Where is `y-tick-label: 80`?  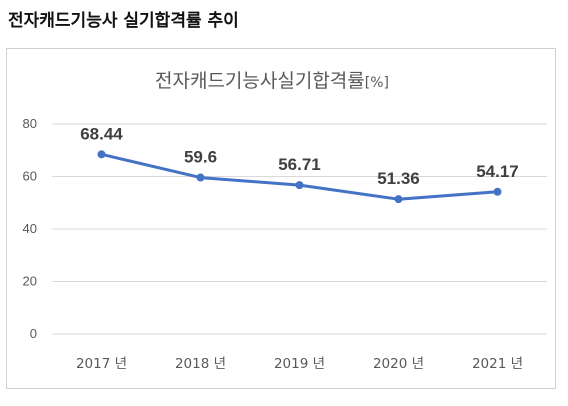 y-tick-label: 80 is located at coordinates (30, 123).